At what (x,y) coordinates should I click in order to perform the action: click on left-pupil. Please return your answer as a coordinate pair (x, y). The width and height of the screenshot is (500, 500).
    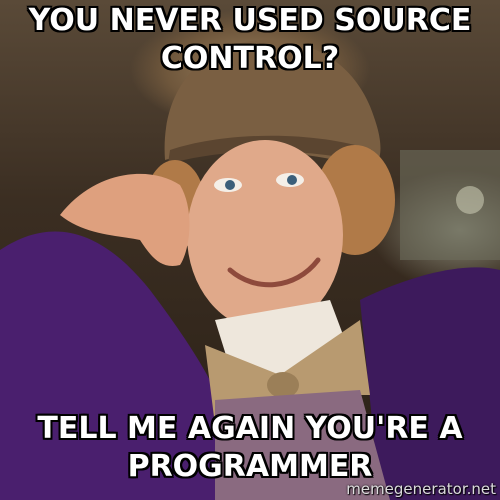
    Looking at the image, I should click on (230, 185).